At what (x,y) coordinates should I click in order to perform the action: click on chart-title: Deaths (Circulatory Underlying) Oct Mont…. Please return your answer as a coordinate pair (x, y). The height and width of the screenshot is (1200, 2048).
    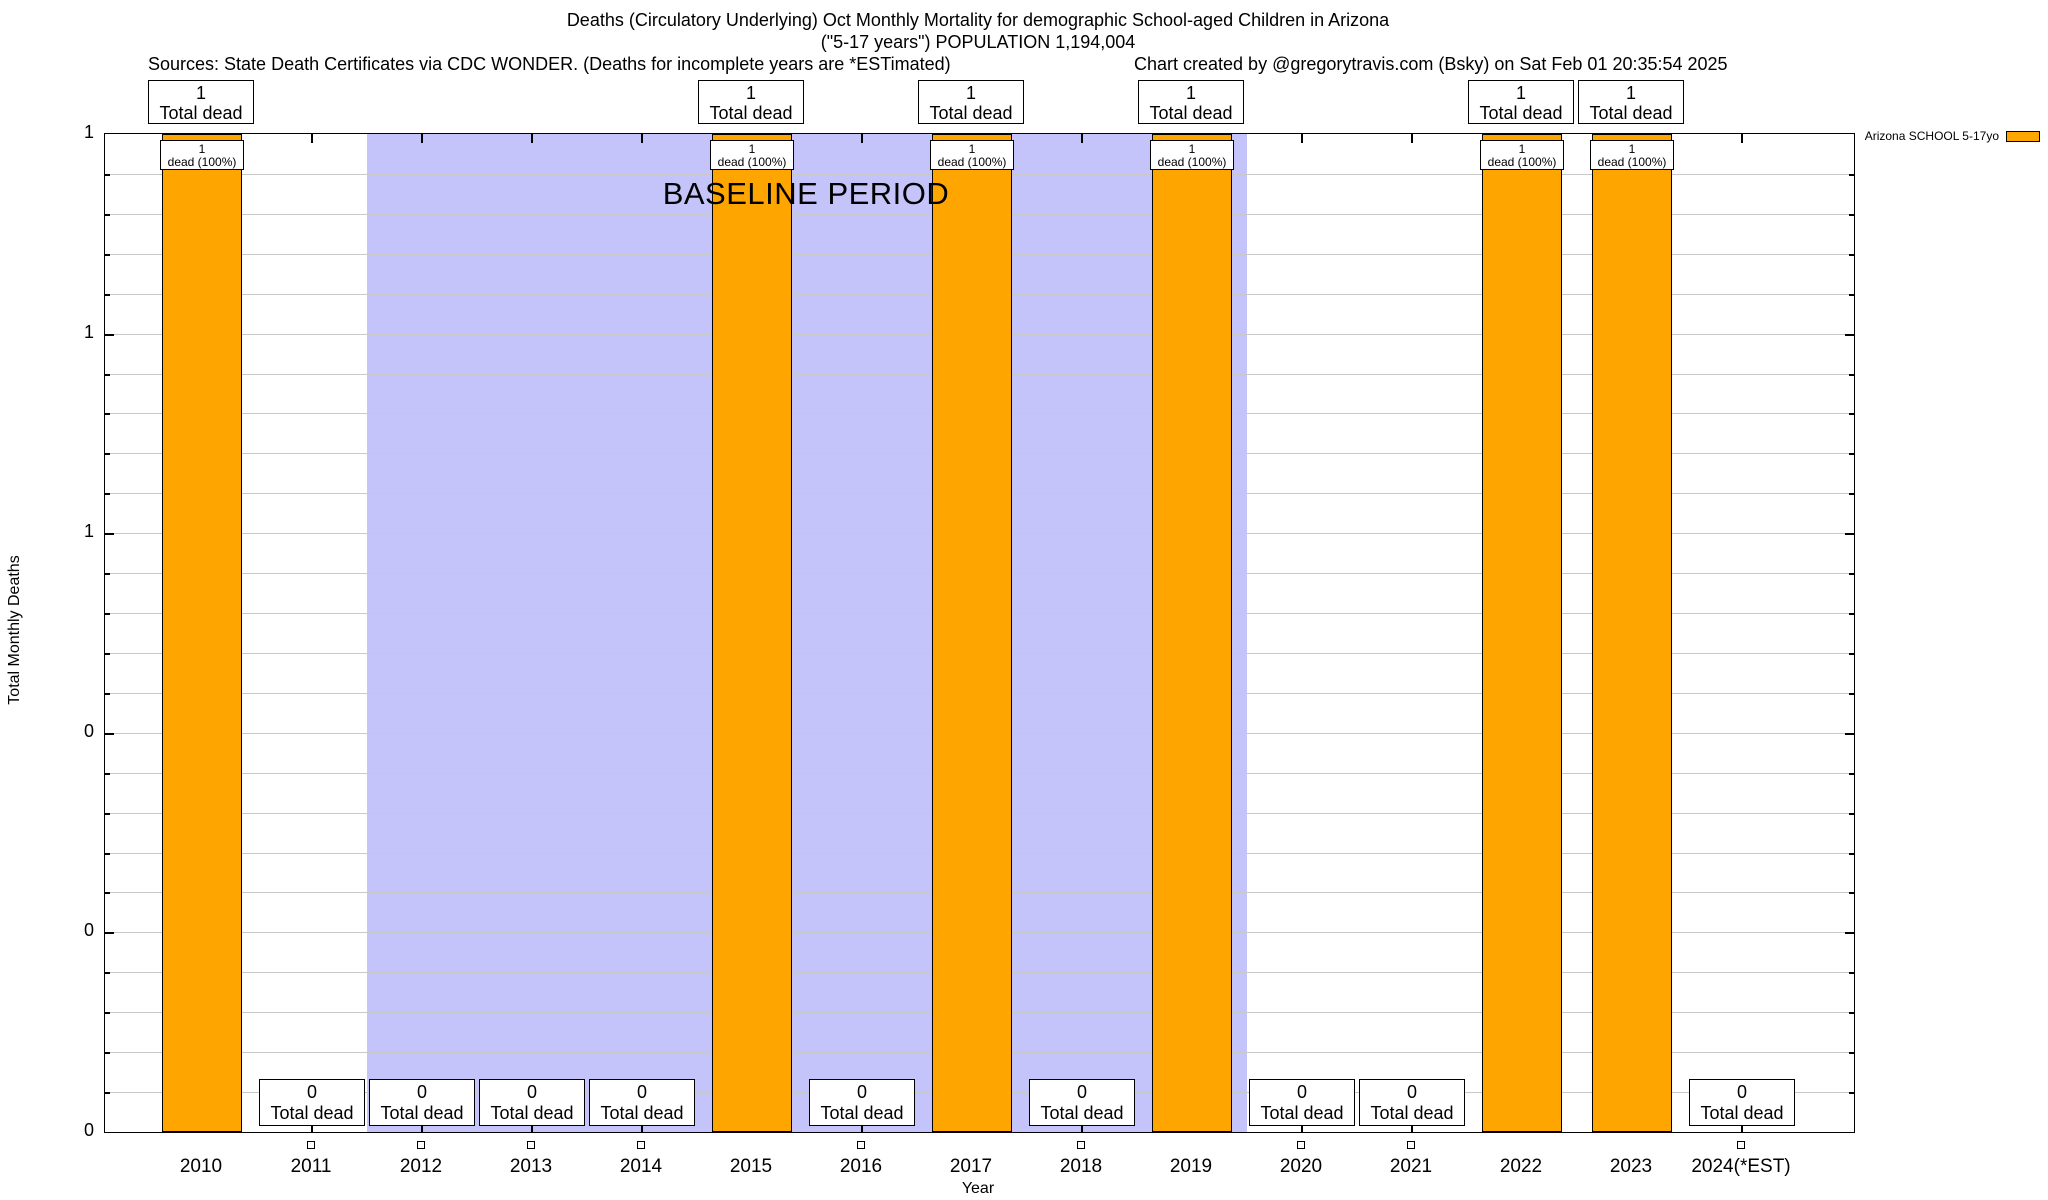
    Looking at the image, I should click on (978, 20).